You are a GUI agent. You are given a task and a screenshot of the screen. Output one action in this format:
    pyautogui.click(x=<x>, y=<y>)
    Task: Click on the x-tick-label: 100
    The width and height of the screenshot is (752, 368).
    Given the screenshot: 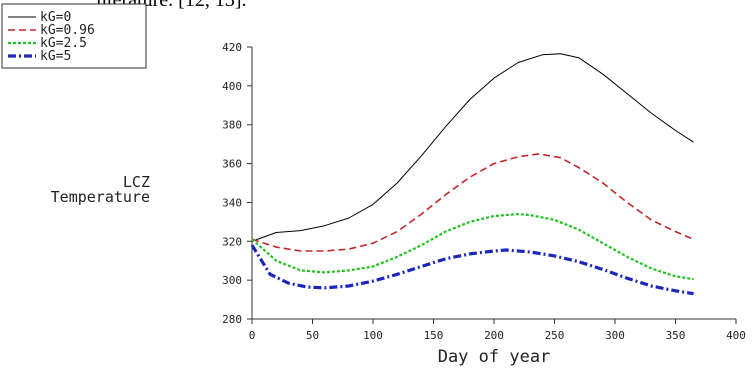 What is the action you would take?
    pyautogui.click(x=373, y=335)
    